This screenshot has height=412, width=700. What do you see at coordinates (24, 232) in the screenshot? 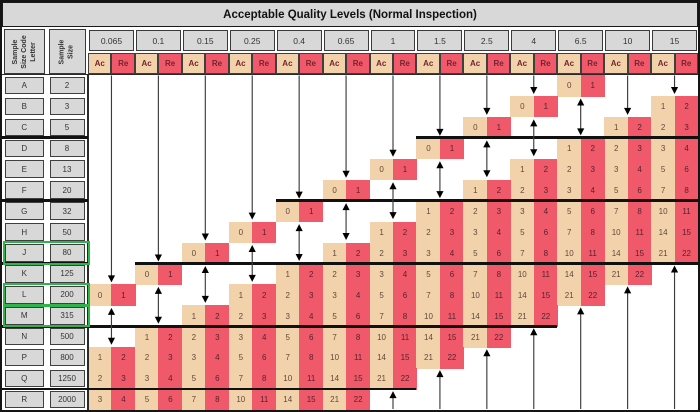
I see `code-letter-cell-H: H` at bounding box center [24, 232].